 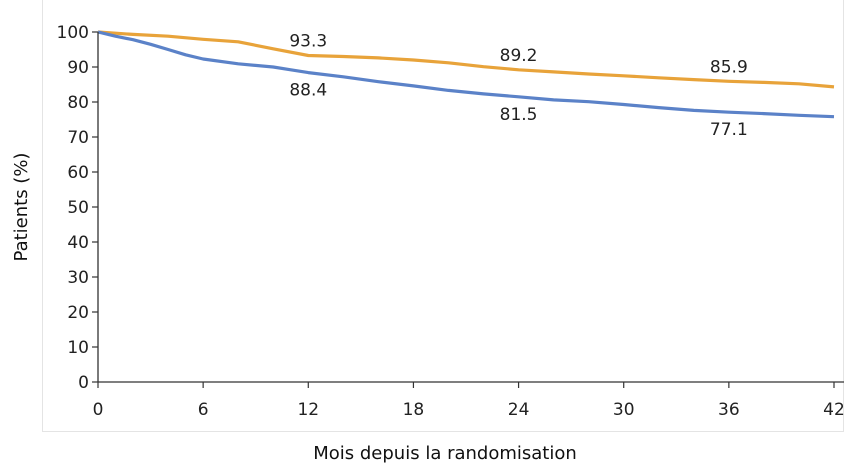 What do you see at coordinates (519, 115) in the screenshot?
I see `data-label: 81.5` at bounding box center [519, 115].